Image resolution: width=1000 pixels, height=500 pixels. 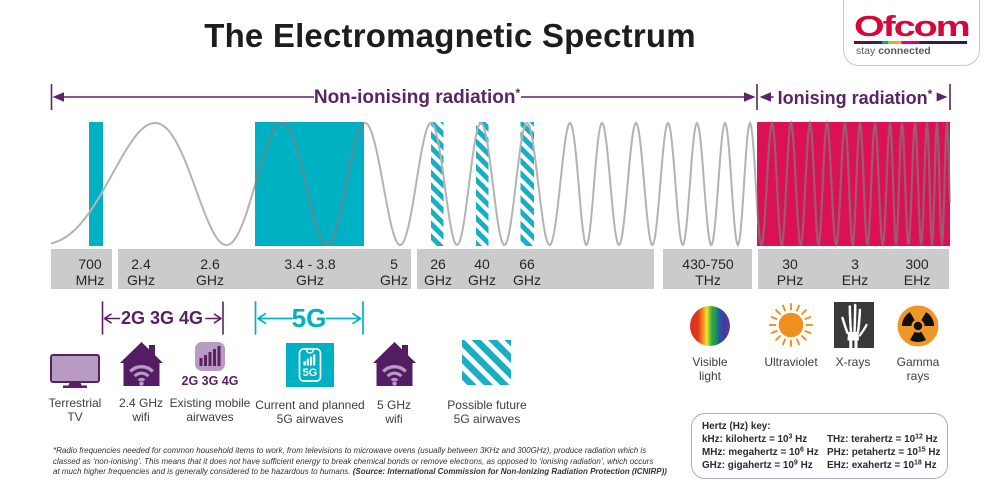 I want to click on svg-text: 5G, so click(x=310, y=373).